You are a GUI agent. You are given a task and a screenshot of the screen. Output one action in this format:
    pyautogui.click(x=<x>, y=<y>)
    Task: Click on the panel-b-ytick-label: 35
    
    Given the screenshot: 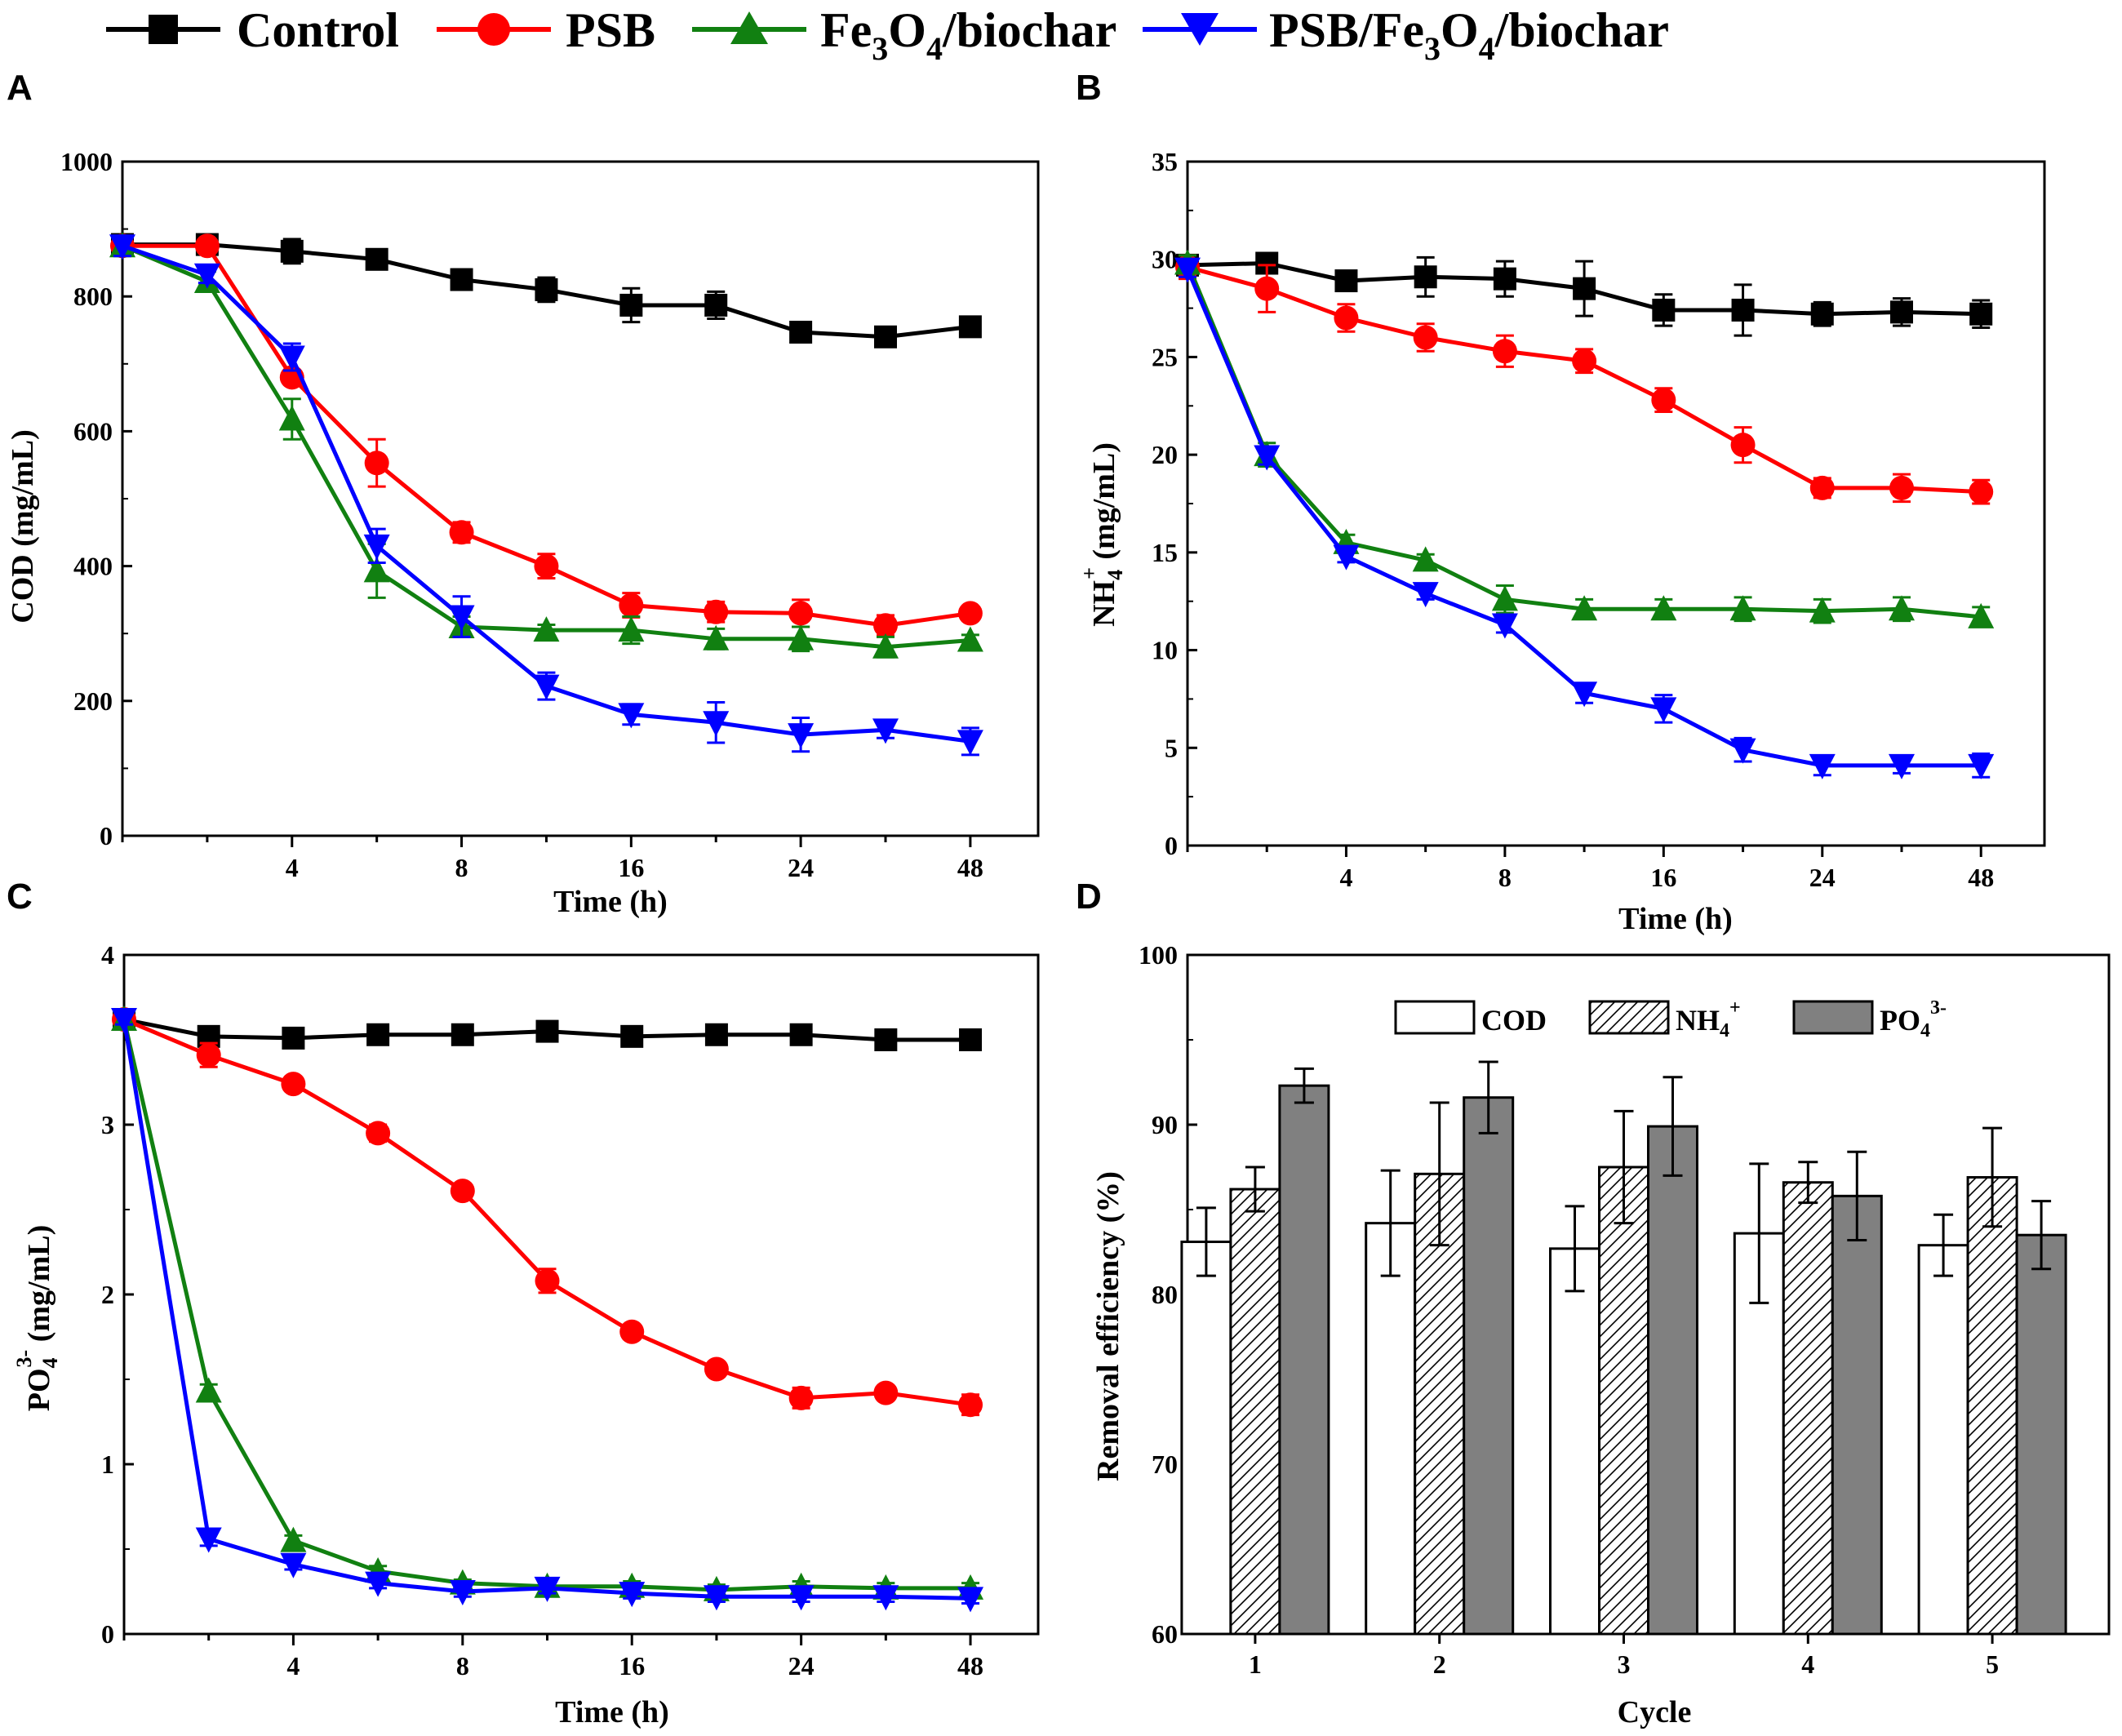 What is the action you would take?
    pyautogui.click(x=1165, y=161)
    